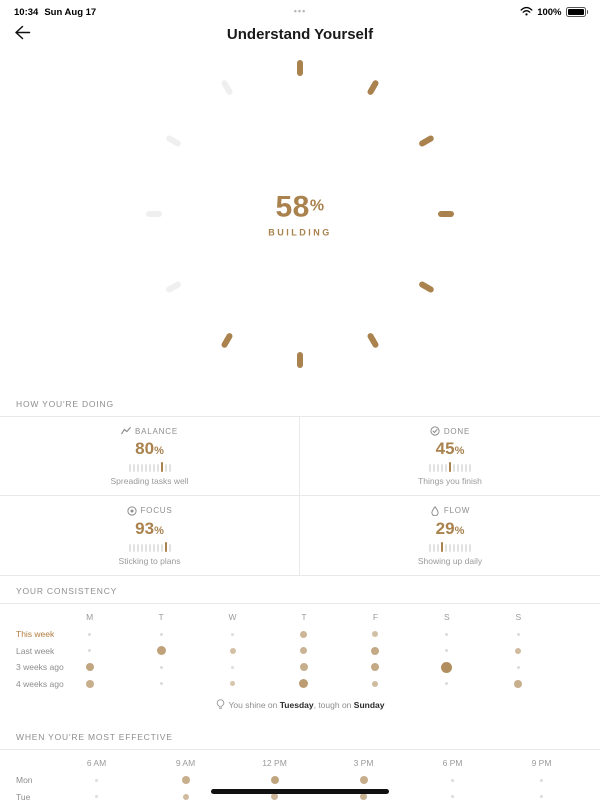  Describe the element at coordinates (157, 510) in the screenshot. I see `metric-label: FOCUS` at that location.